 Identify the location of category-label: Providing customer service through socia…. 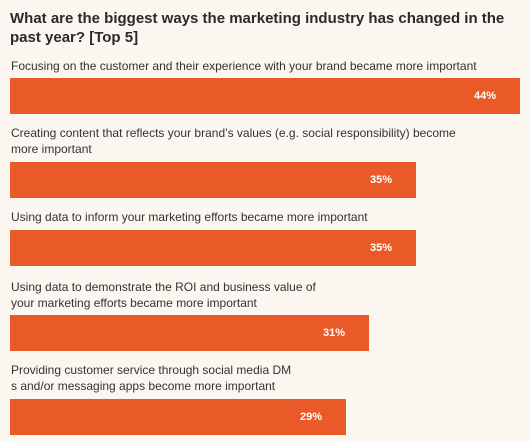
(151, 378).